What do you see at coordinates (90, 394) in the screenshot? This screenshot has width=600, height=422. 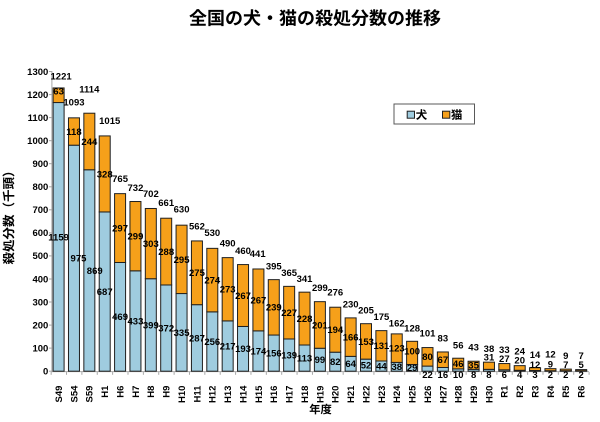 I see `svg-text: S59` at bounding box center [90, 394].